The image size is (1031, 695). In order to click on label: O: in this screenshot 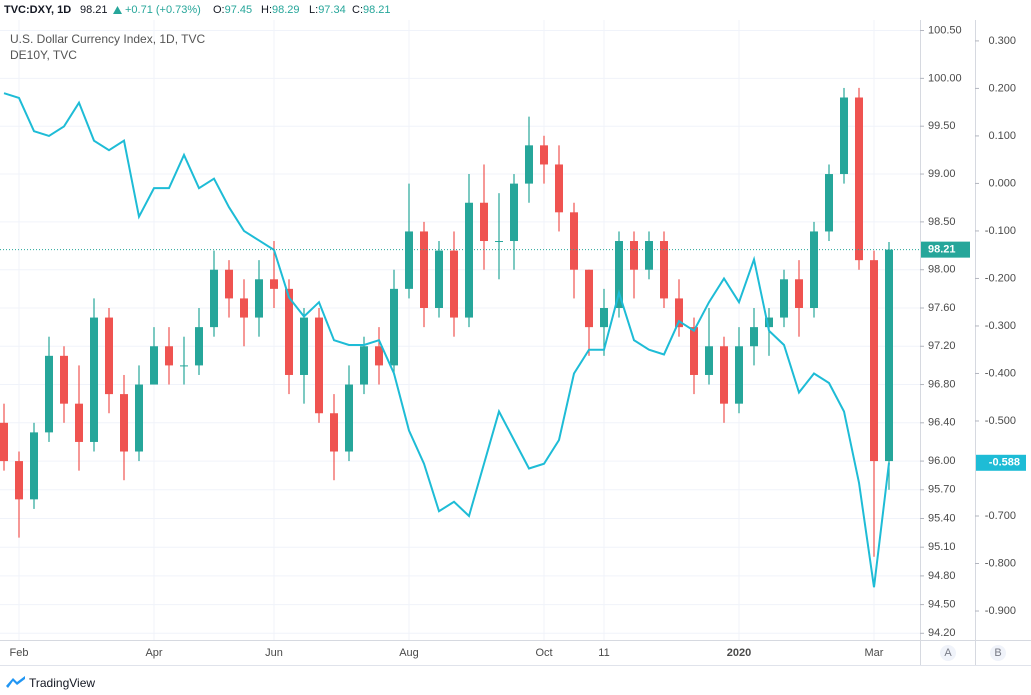, I will do `click(219, 10)`.